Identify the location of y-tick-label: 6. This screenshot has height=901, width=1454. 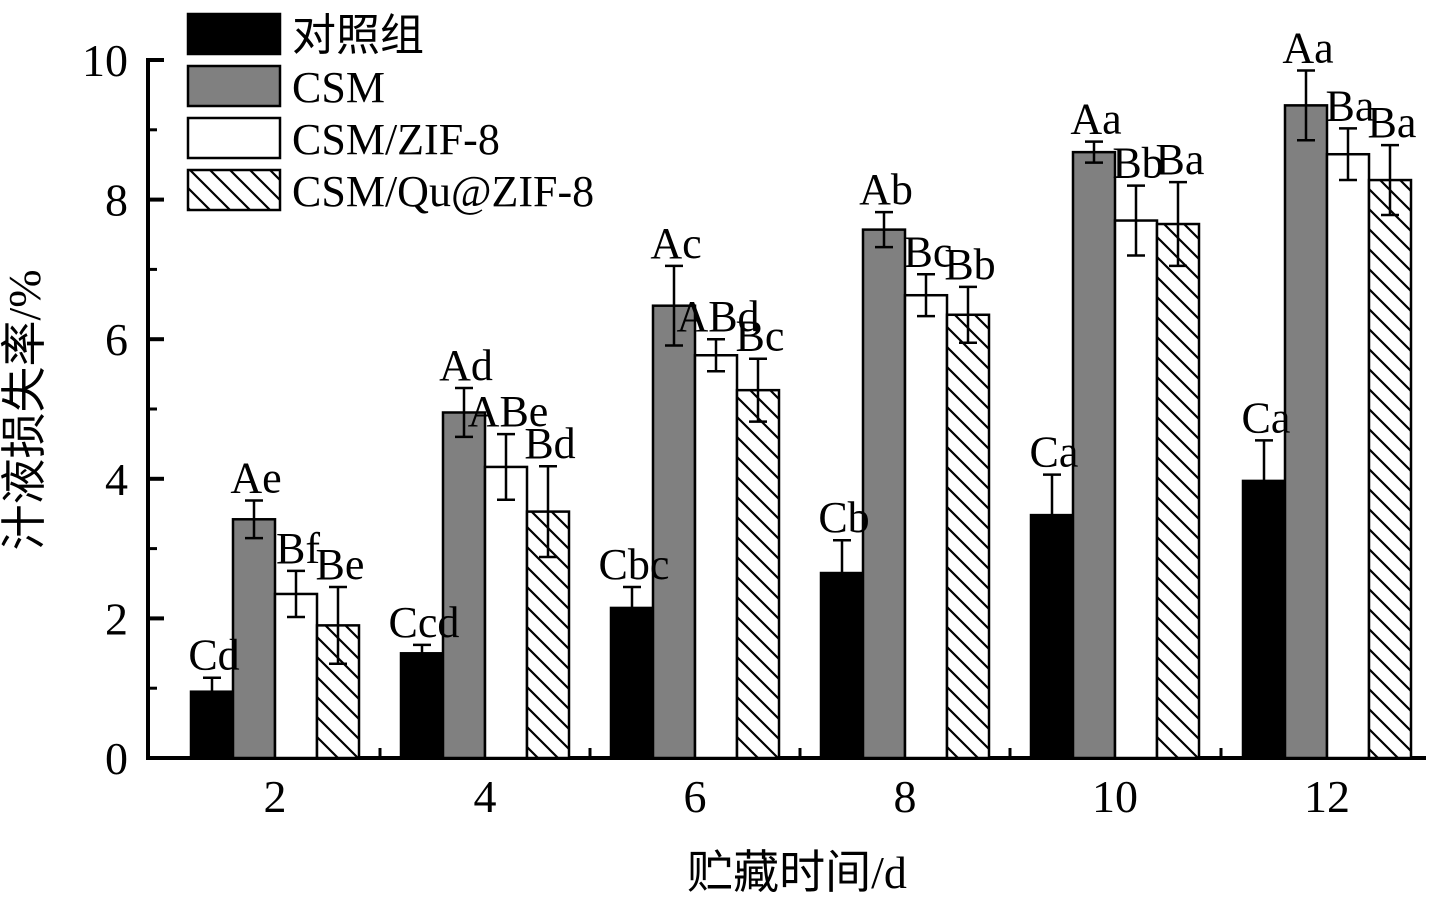
(116, 339).